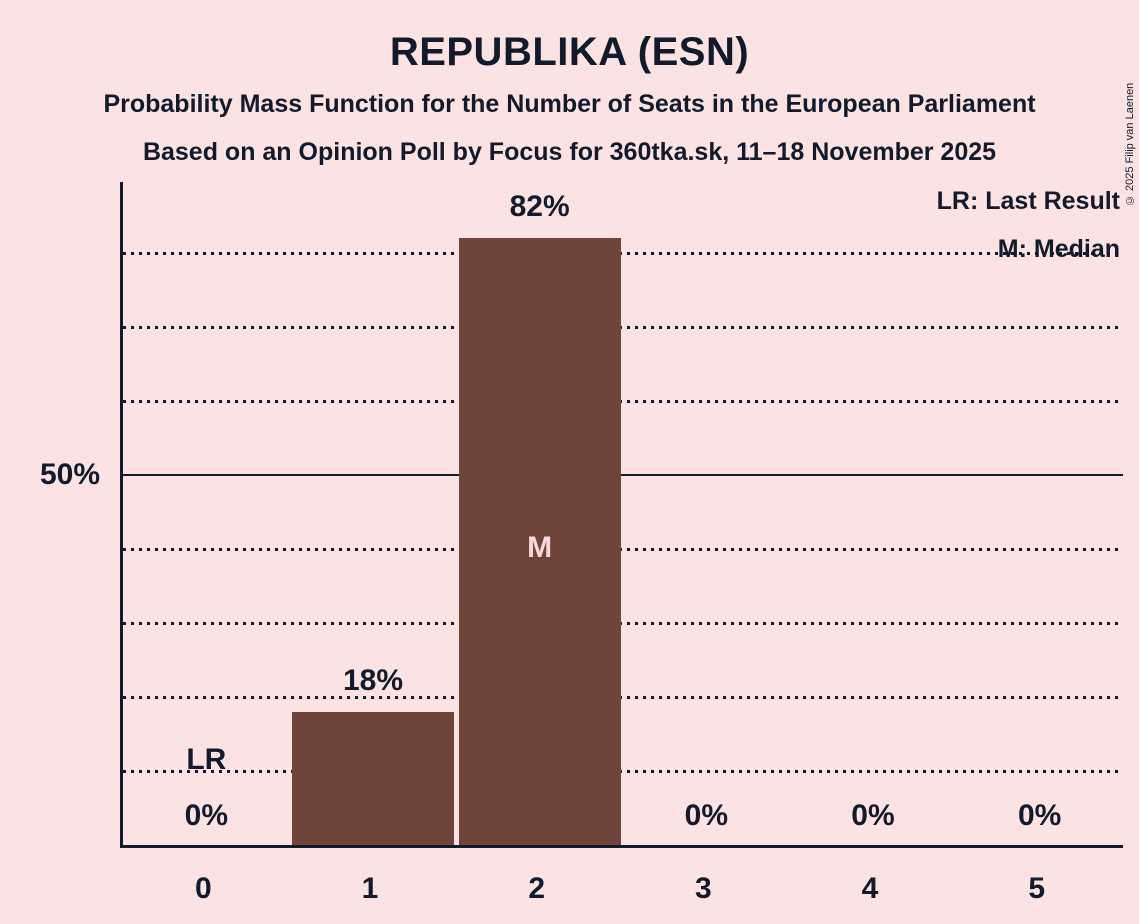  Describe the element at coordinates (1036, 888) in the screenshot. I see `x-axis-tick-5: 5` at that location.